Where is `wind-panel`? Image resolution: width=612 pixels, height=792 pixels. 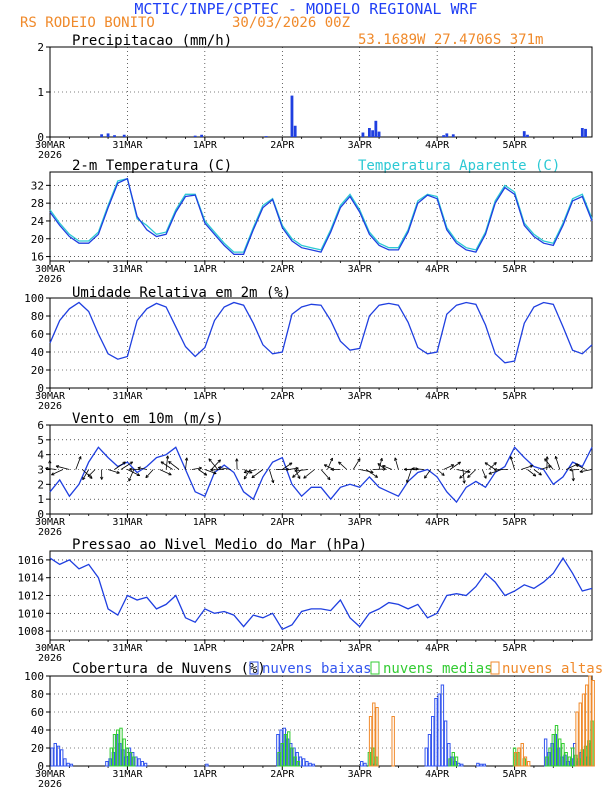 wind-panel is located at coordinates (319, 471).